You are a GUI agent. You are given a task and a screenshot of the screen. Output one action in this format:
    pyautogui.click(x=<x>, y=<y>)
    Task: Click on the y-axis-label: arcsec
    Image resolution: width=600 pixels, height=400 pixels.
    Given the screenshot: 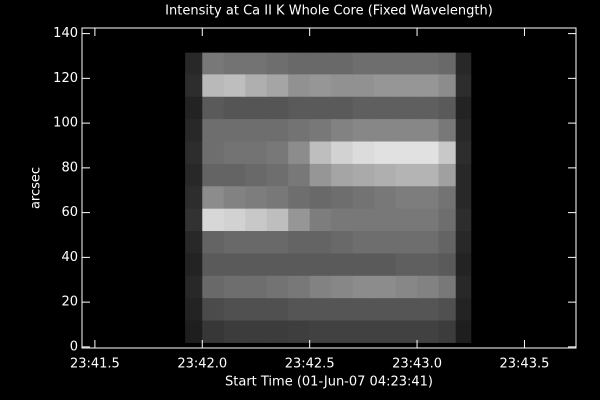 What is the action you would take?
    pyautogui.click(x=36, y=188)
    